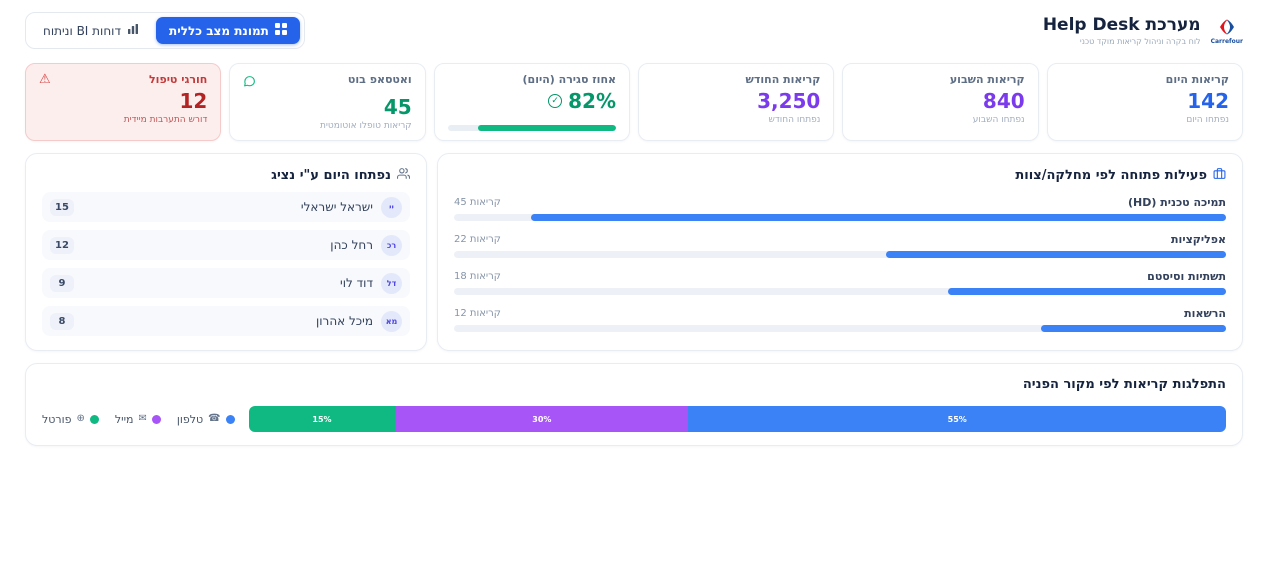 The height and width of the screenshot is (583, 1268). What do you see at coordinates (62, 207) in the screenshot?
I see `agent-count-badge: 15` at bounding box center [62, 207].